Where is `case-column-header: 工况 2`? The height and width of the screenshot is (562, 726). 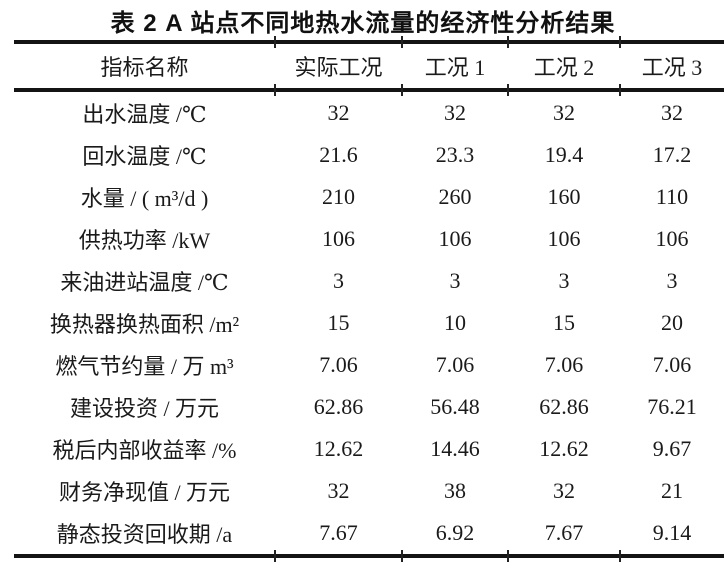
case-column-header: 工况 2 is located at coordinates (564, 67).